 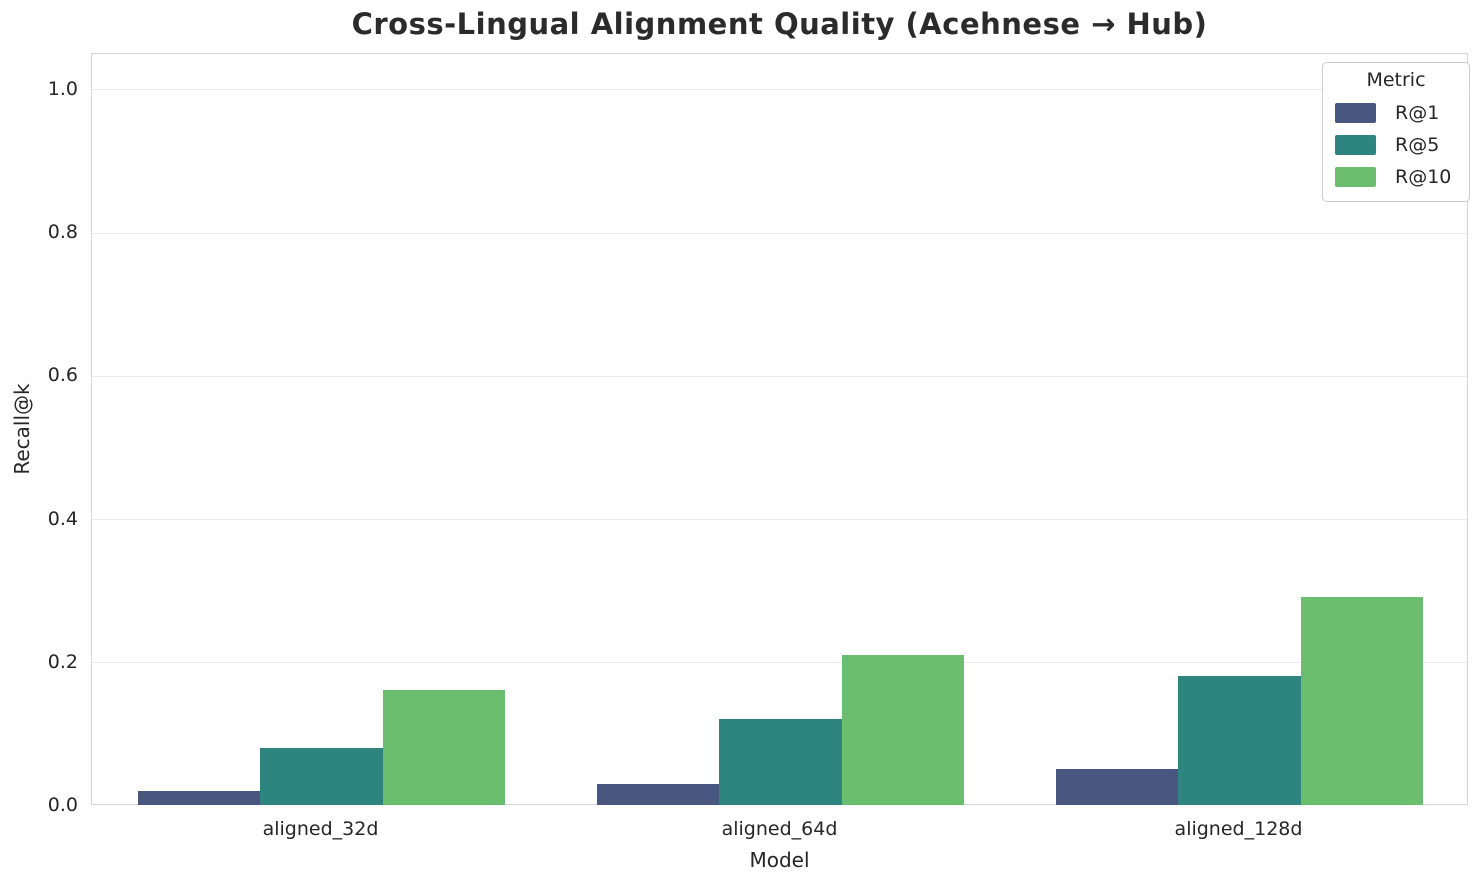 What do you see at coordinates (658, 794) in the screenshot?
I see `bar-aligned_64d-R@1` at bounding box center [658, 794].